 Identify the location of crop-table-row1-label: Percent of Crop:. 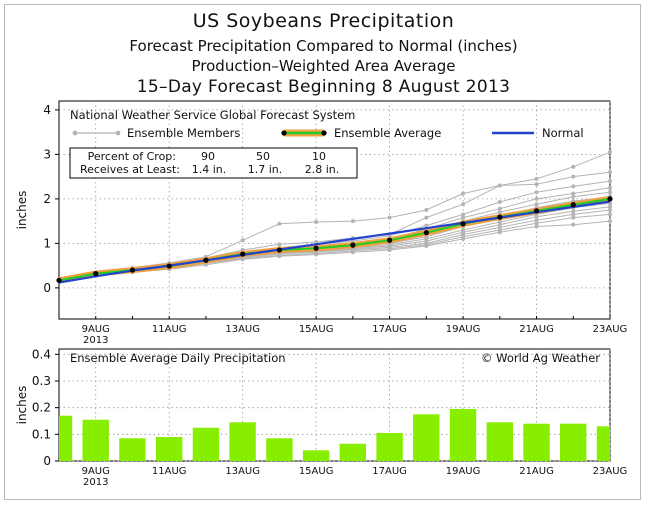
(132, 156).